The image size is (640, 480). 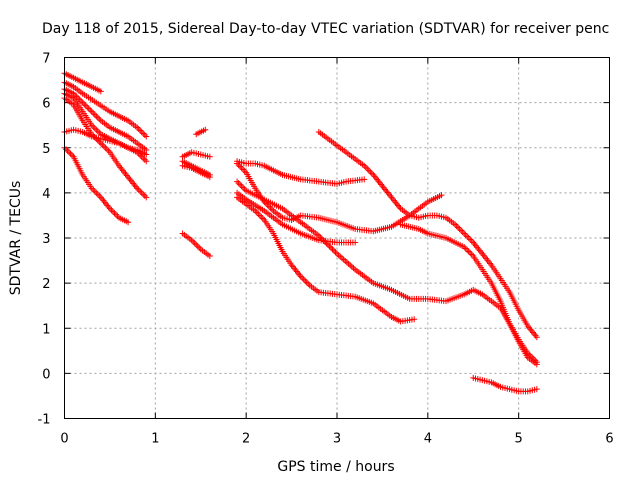 I want to click on x-tick-label: 0, so click(x=64, y=439).